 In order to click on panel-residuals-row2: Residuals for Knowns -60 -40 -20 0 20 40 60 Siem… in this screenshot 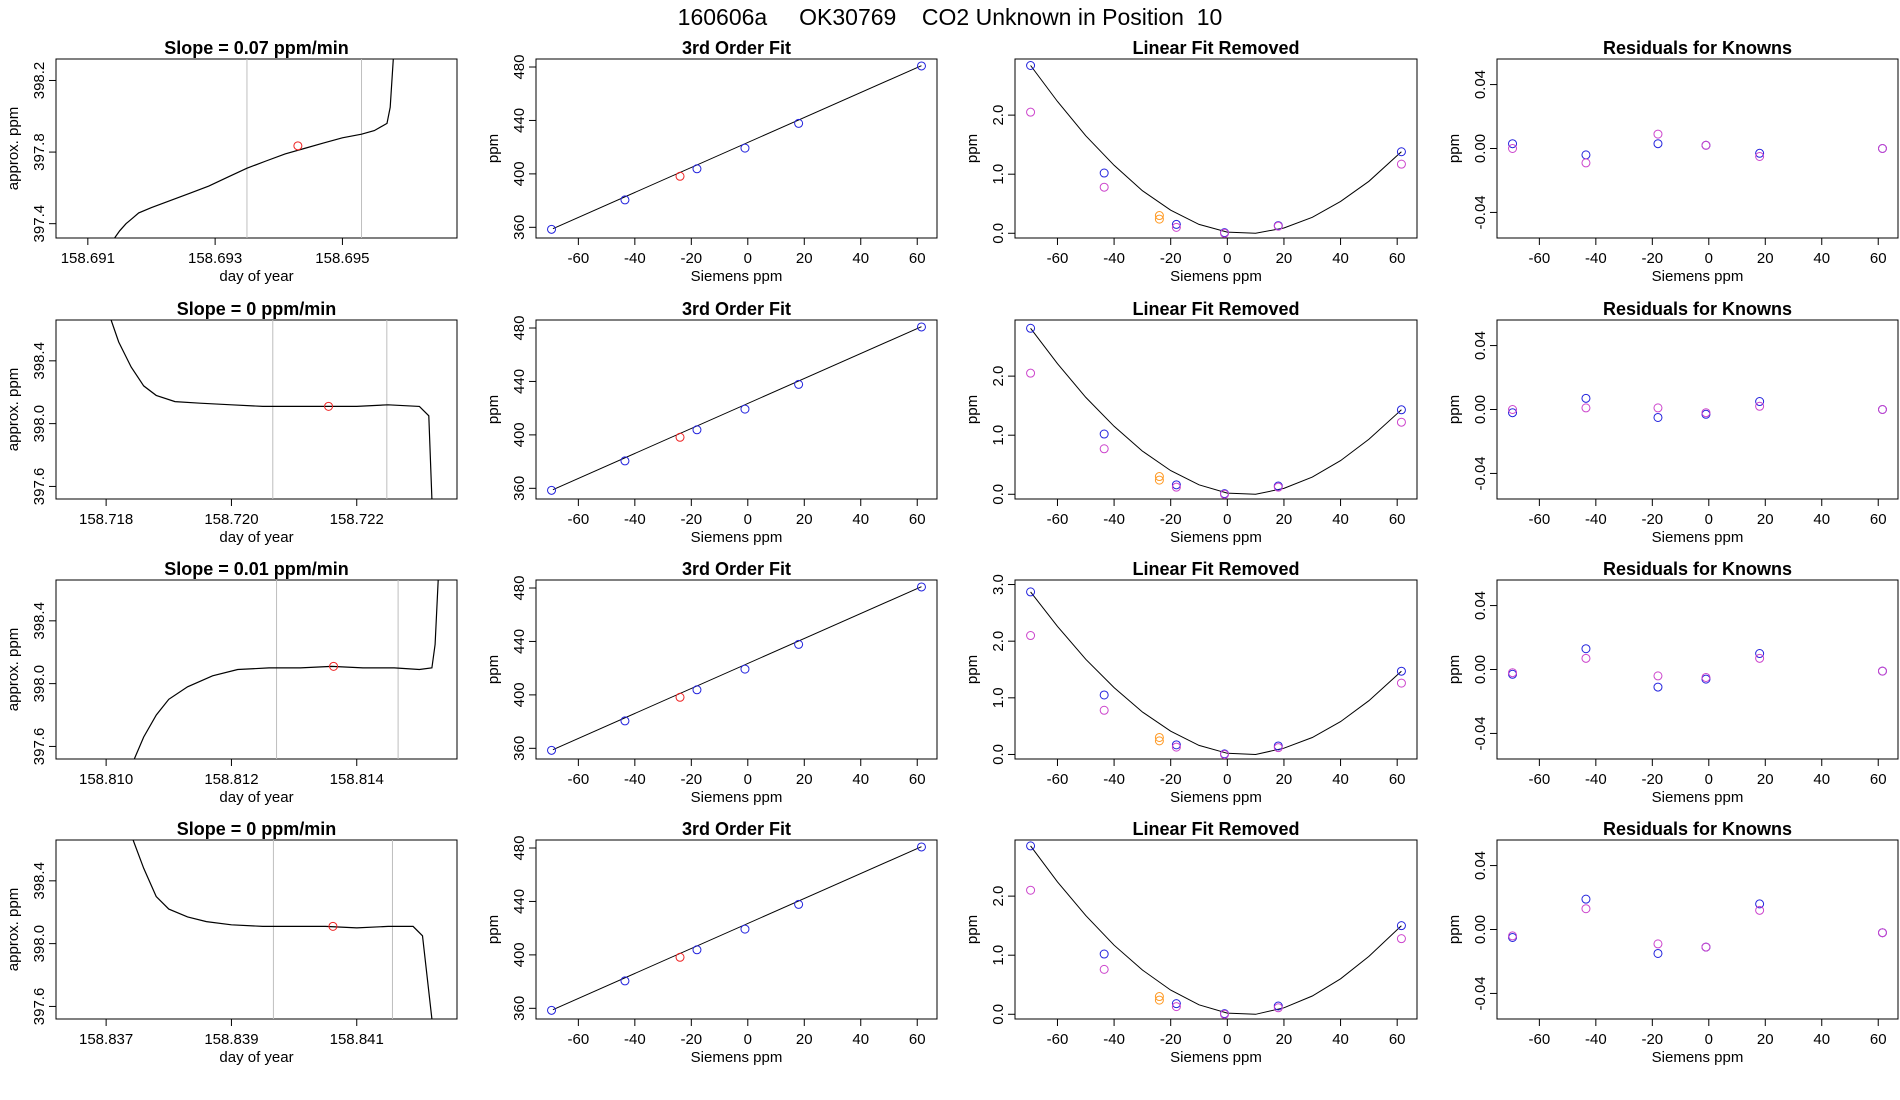, I will do `click(1672, 422)`.